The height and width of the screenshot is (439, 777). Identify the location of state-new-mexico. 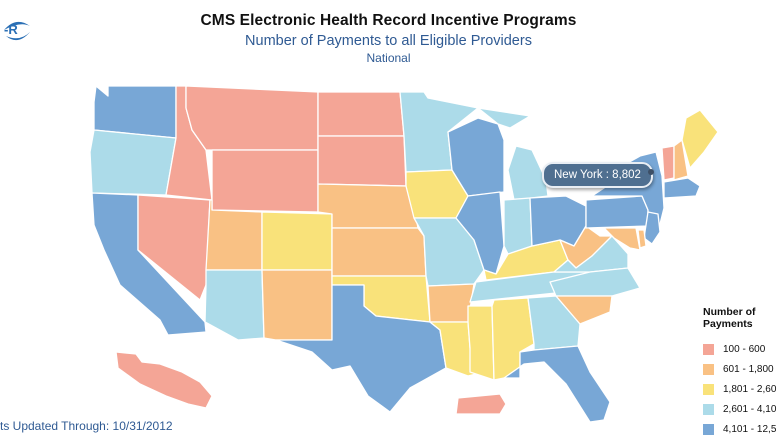
(297, 305).